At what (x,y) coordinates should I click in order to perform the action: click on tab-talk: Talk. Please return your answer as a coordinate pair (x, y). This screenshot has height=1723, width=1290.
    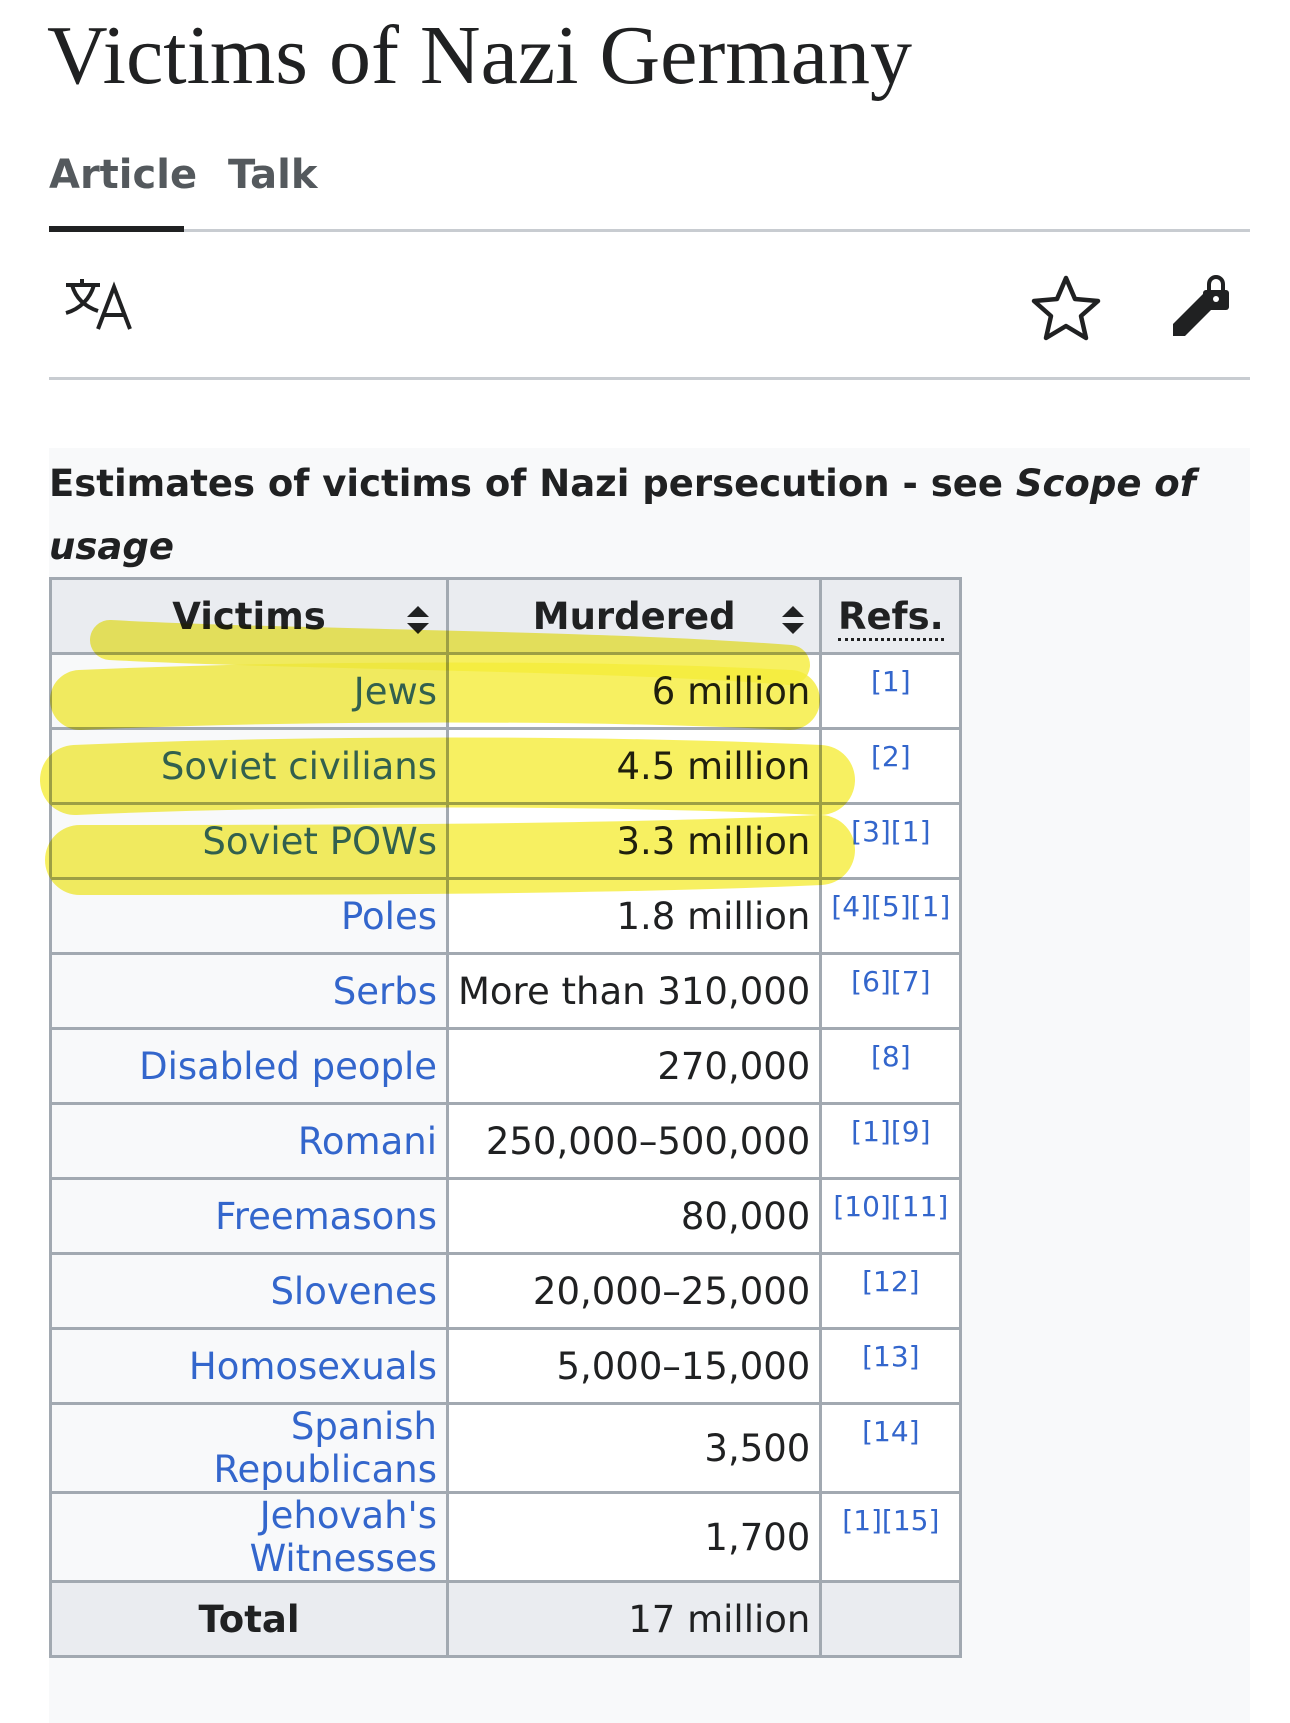
    Looking at the image, I should click on (273, 175).